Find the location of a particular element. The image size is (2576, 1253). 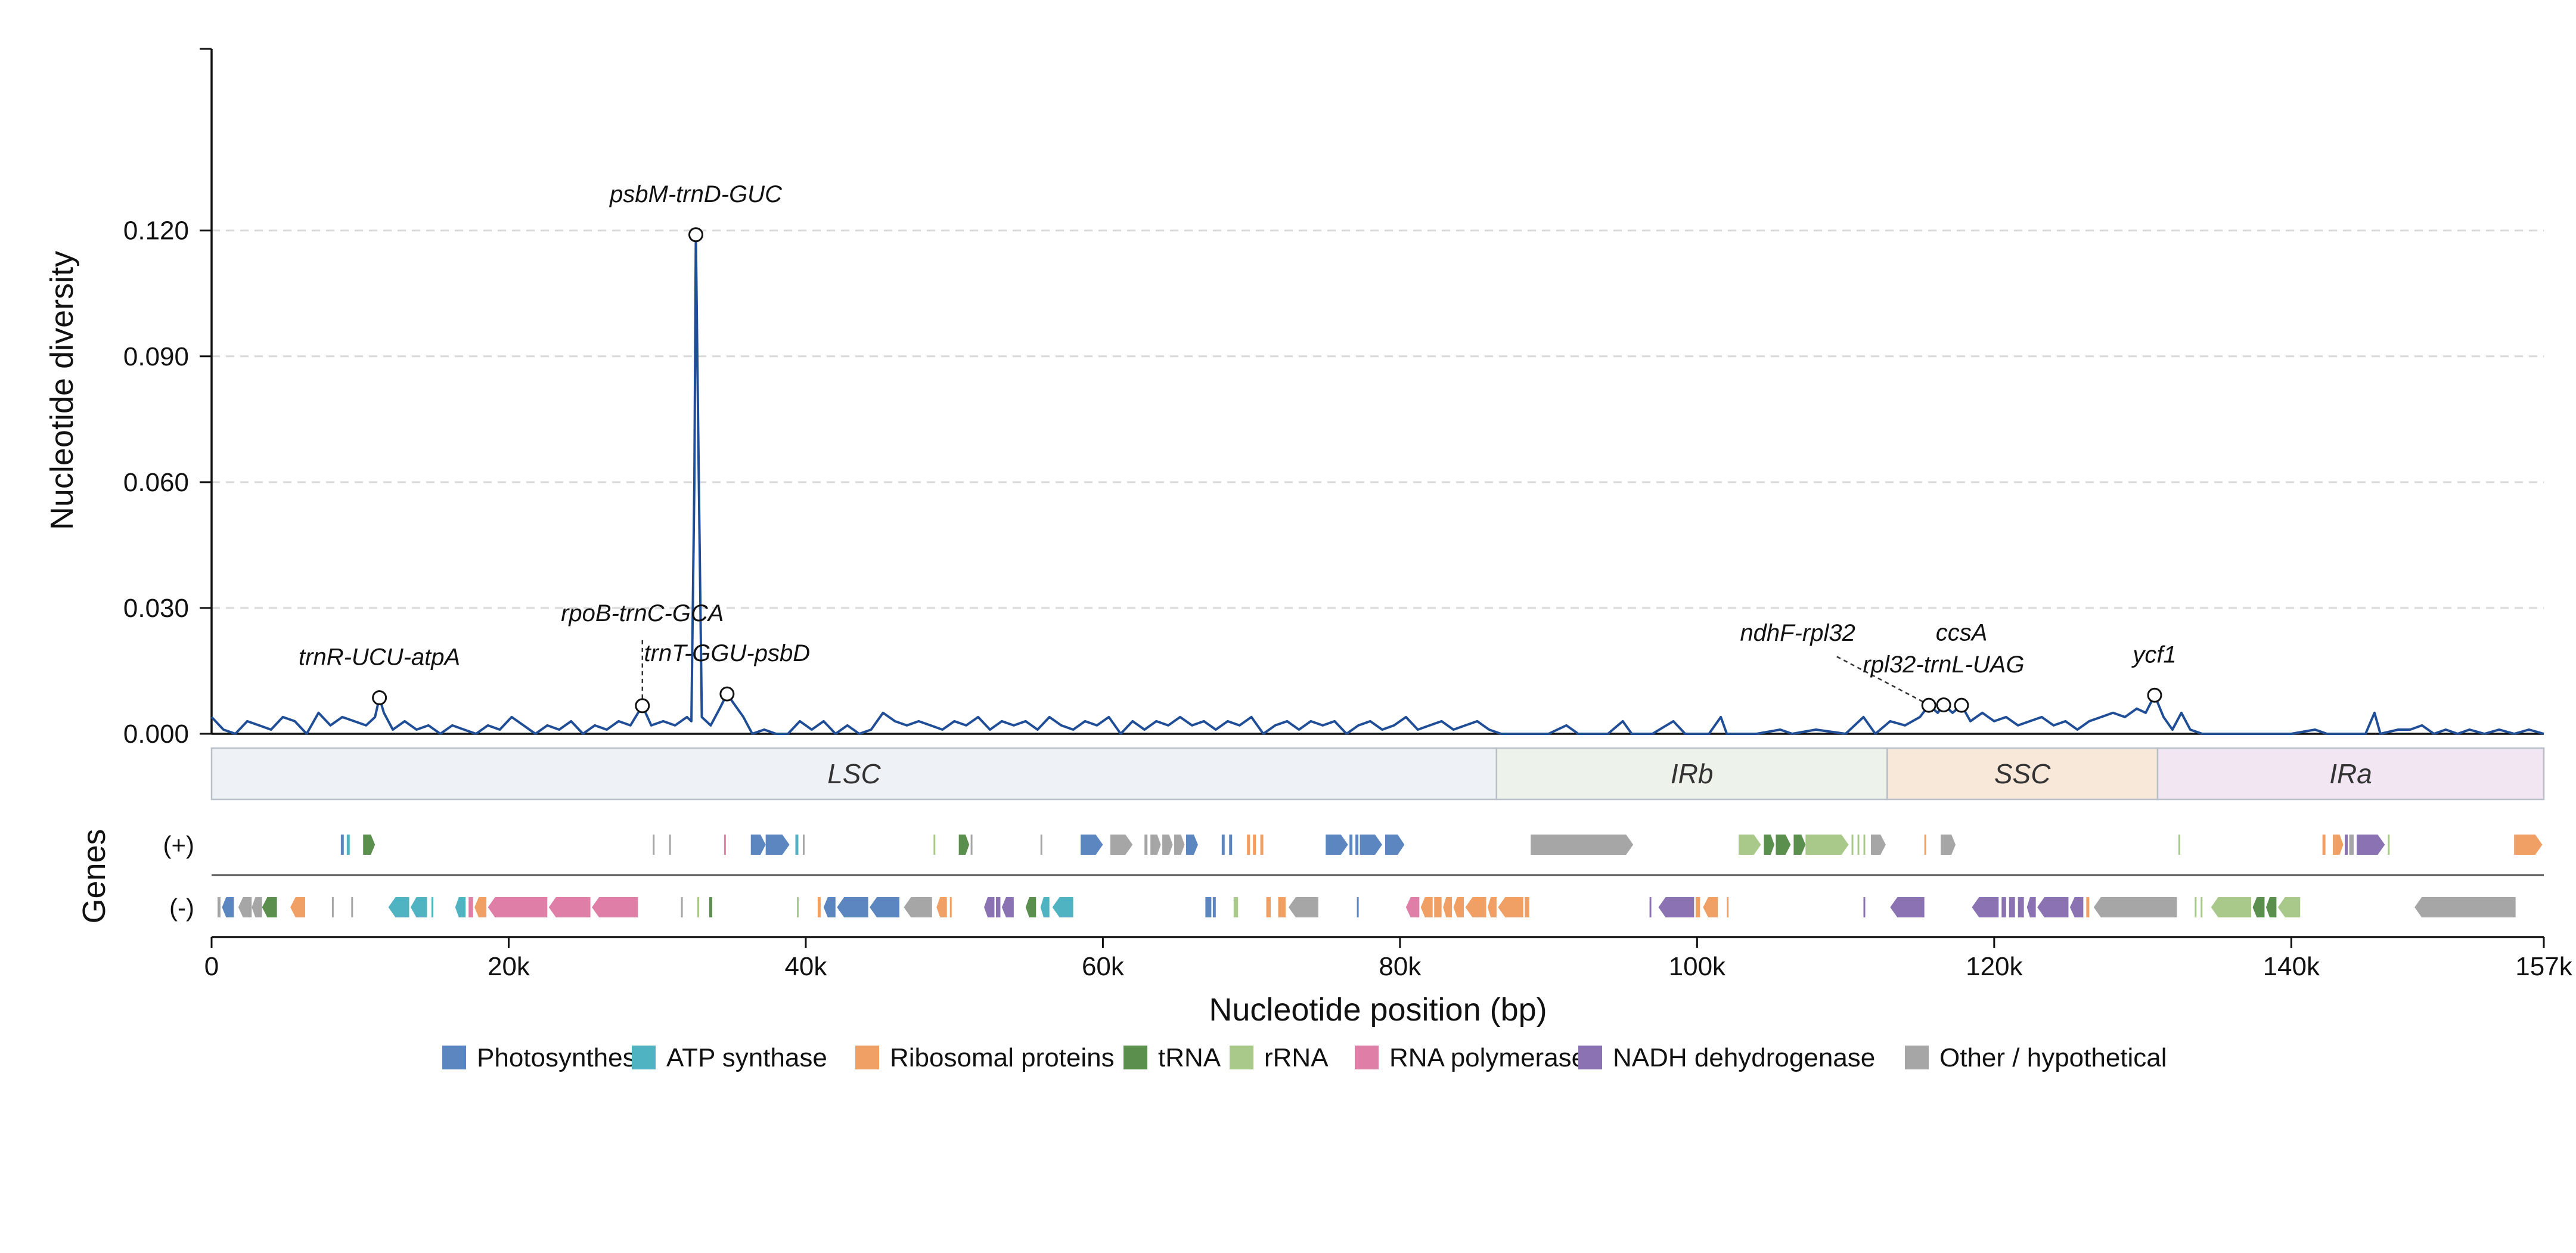

legend-label: NADH dehydrogenase is located at coordinates (1744, 1057).